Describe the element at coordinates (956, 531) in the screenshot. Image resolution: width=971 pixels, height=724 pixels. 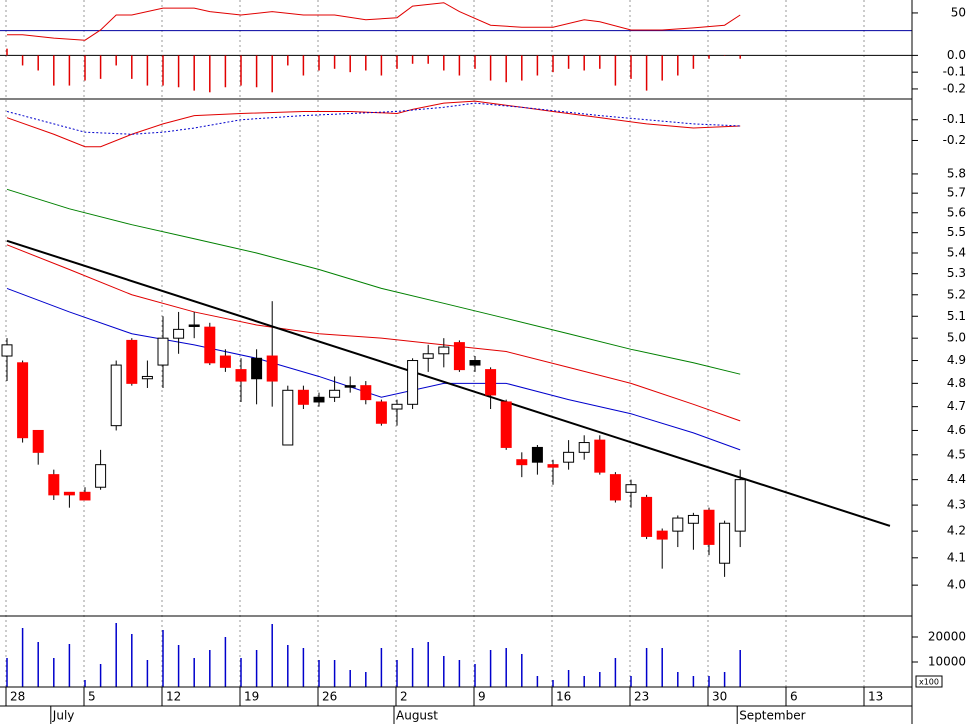
I see `y-tick-label: 4.2` at that location.